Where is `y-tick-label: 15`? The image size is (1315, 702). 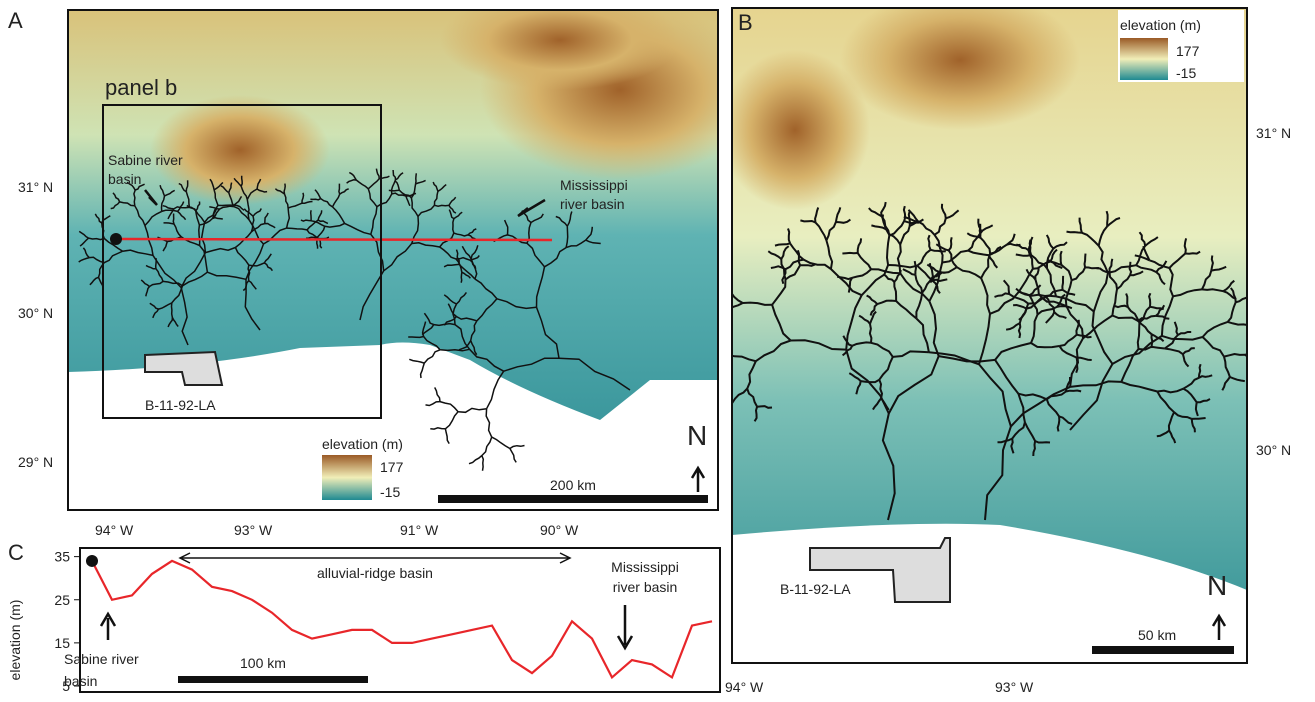
y-tick-label: 15 is located at coordinates (62, 643).